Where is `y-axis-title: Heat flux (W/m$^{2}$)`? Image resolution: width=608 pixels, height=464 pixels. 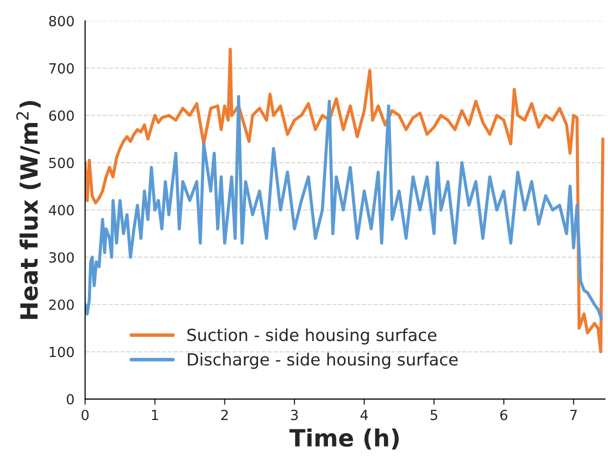
y-axis-title: Heat flux (W/m$^{2}$) is located at coordinates (28, 210).